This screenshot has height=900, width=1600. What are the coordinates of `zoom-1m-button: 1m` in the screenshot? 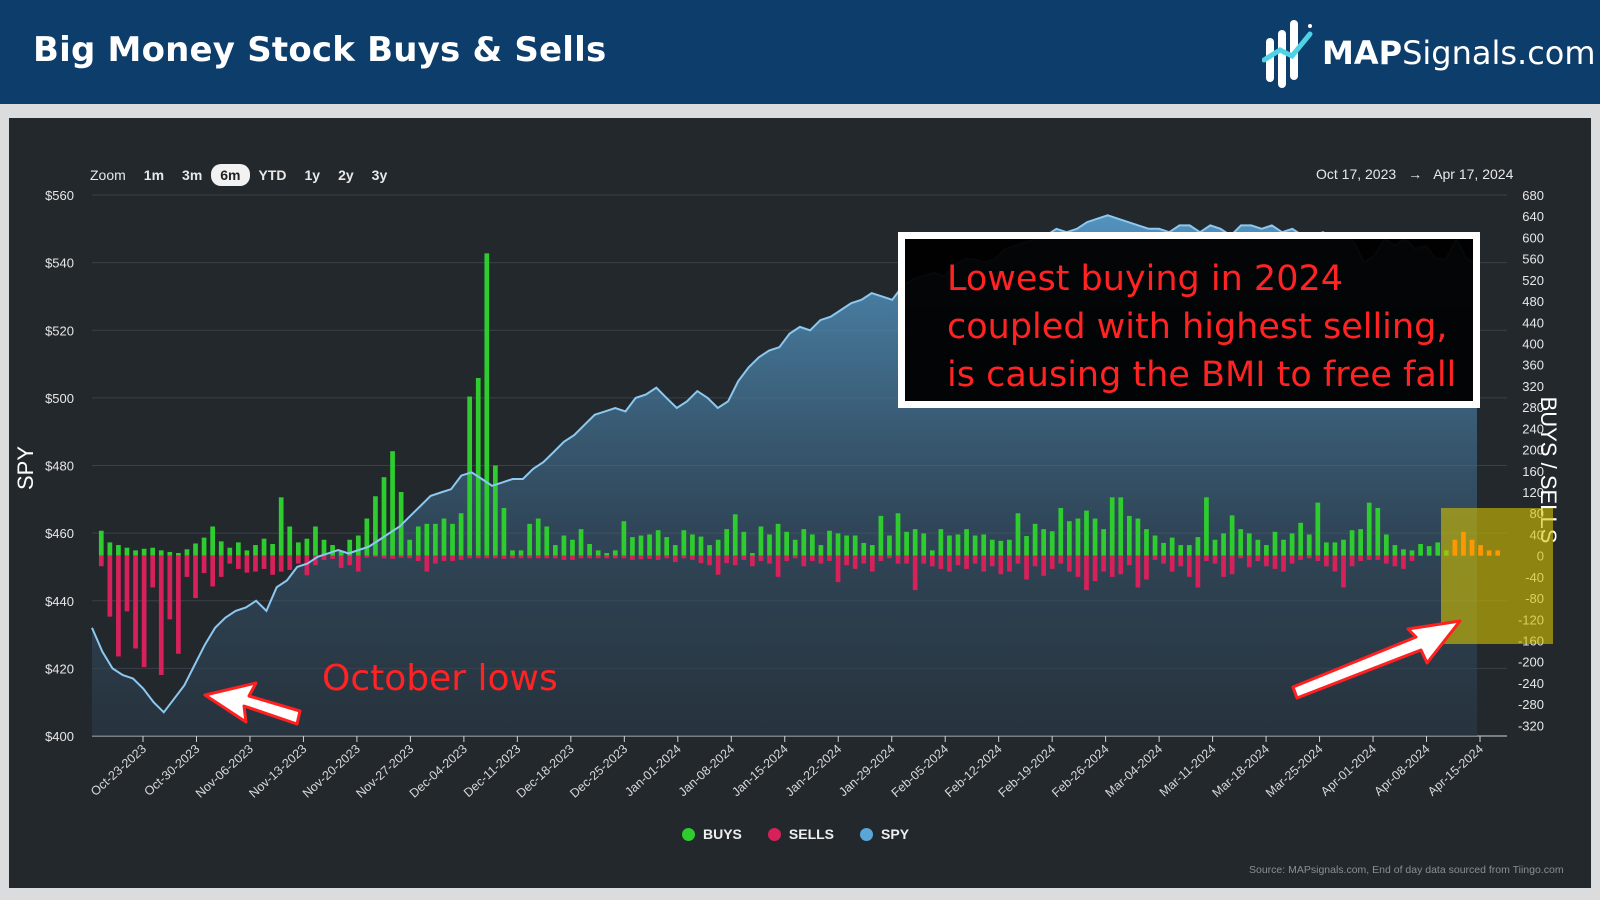 It's located at (154, 175).